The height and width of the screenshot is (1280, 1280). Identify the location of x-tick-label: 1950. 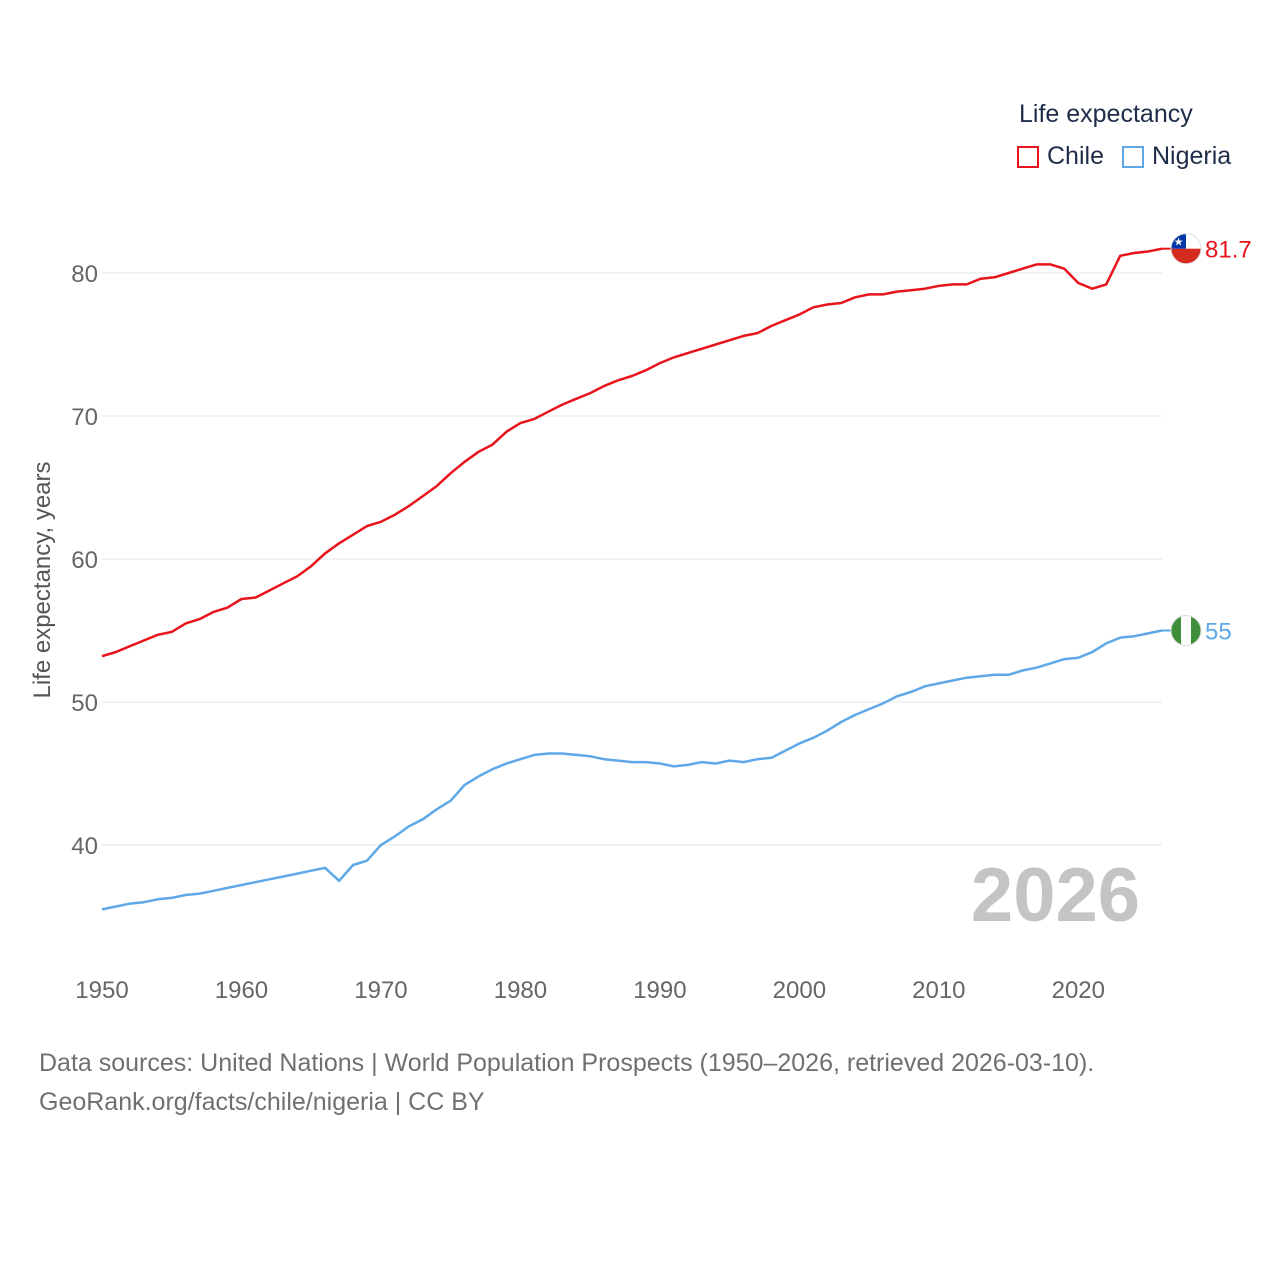
(101, 990).